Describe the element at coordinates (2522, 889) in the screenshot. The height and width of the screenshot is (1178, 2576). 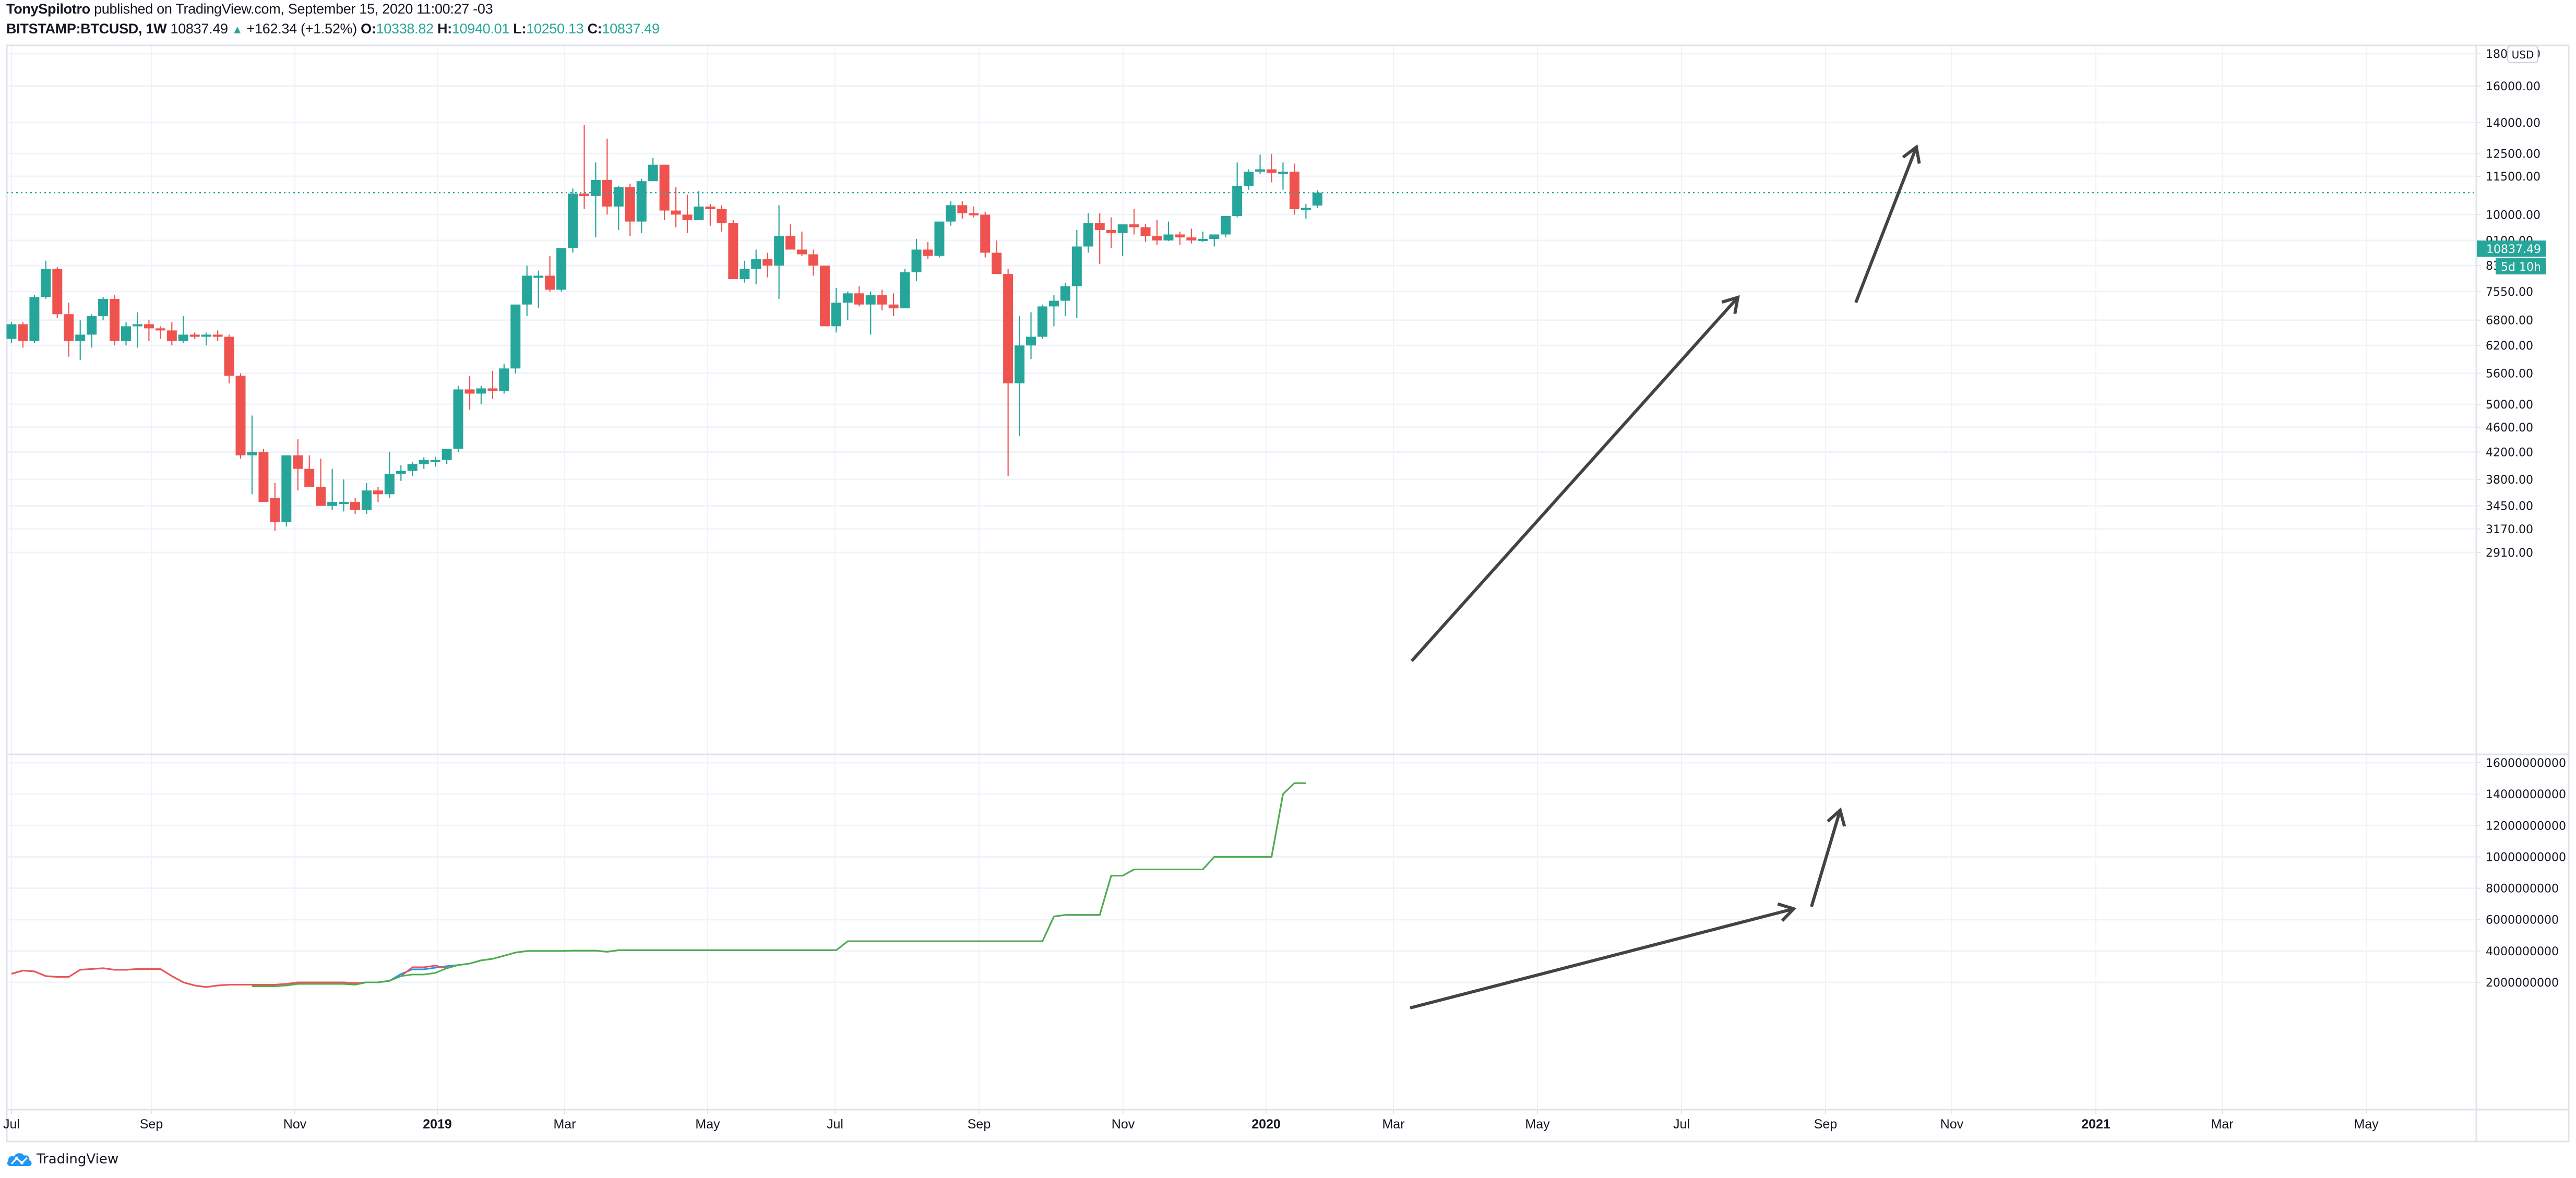
I see `indicator-tick-label: 8000000000` at that location.